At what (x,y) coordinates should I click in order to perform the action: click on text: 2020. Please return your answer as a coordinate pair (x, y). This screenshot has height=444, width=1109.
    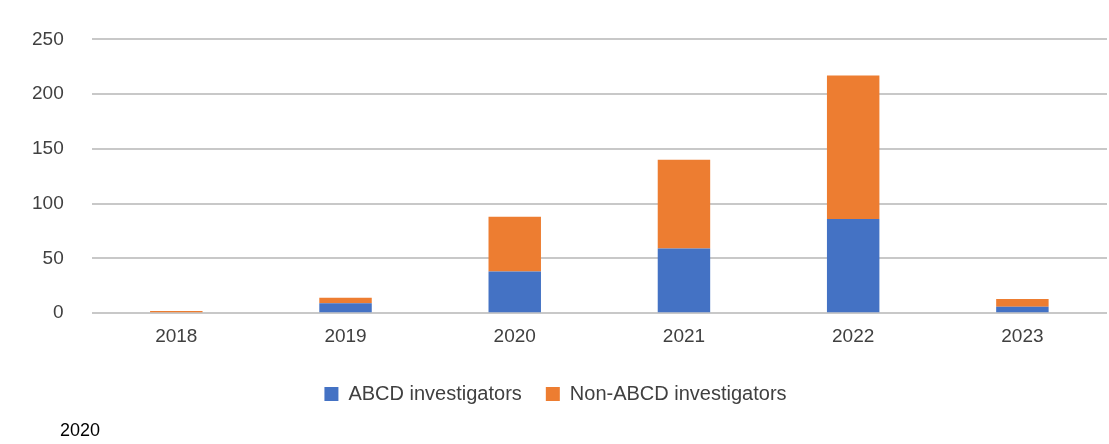
    Looking at the image, I should click on (80, 430).